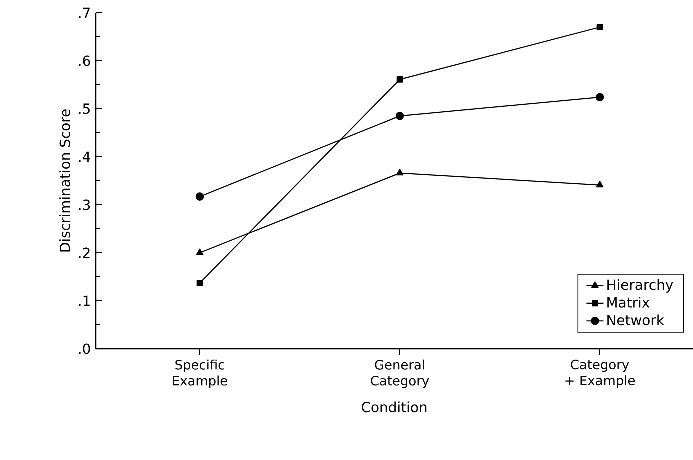  What do you see at coordinates (641, 286) in the screenshot?
I see `legend-label: Hierarchy` at bounding box center [641, 286].